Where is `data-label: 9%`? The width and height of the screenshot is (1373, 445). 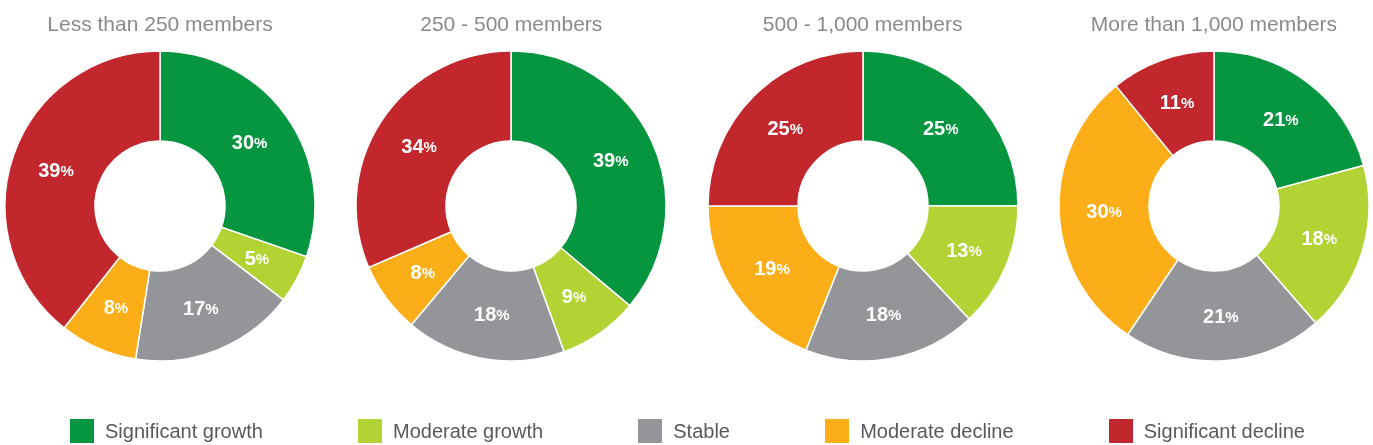 data-label: 9% is located at coordinates (574, 296).